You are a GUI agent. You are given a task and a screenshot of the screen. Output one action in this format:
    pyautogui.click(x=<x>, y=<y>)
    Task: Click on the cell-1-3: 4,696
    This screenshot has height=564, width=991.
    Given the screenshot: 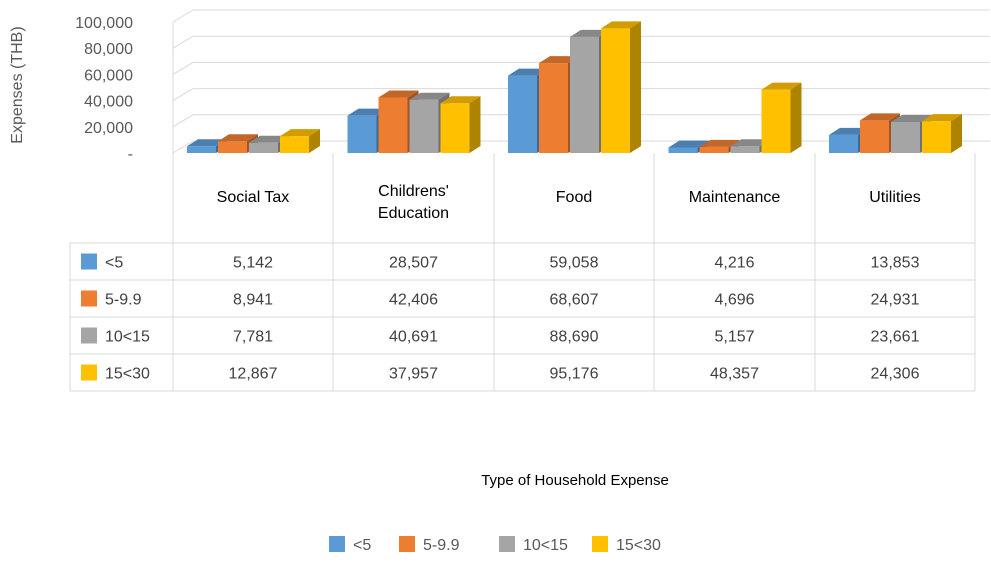 What is the action you would take?
    pyautogui.click(x=734, y=300)
    